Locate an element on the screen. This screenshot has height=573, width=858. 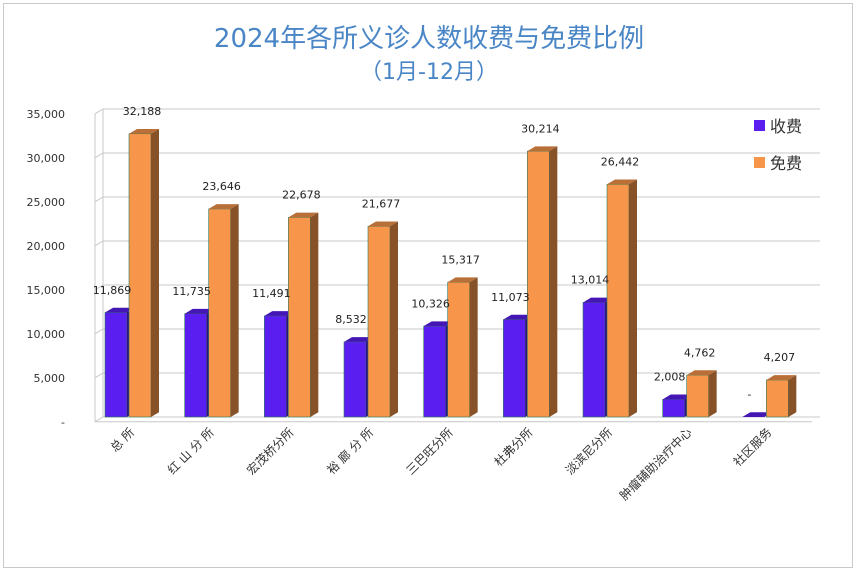
data-label: 13,014 is located at coordinates (590, 280).